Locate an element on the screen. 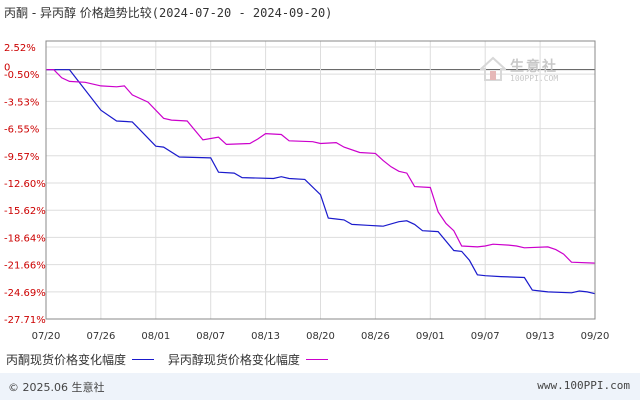 The image size is (640, 400). y-tick-label: -27.71% is located at coordinates (25, 320).